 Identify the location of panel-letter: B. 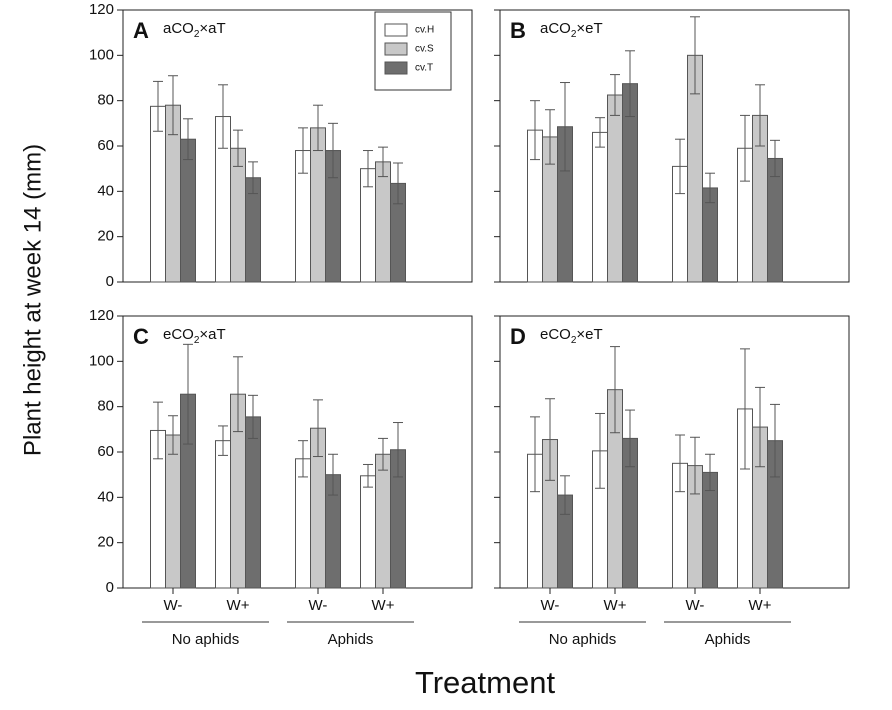
(518, 30).